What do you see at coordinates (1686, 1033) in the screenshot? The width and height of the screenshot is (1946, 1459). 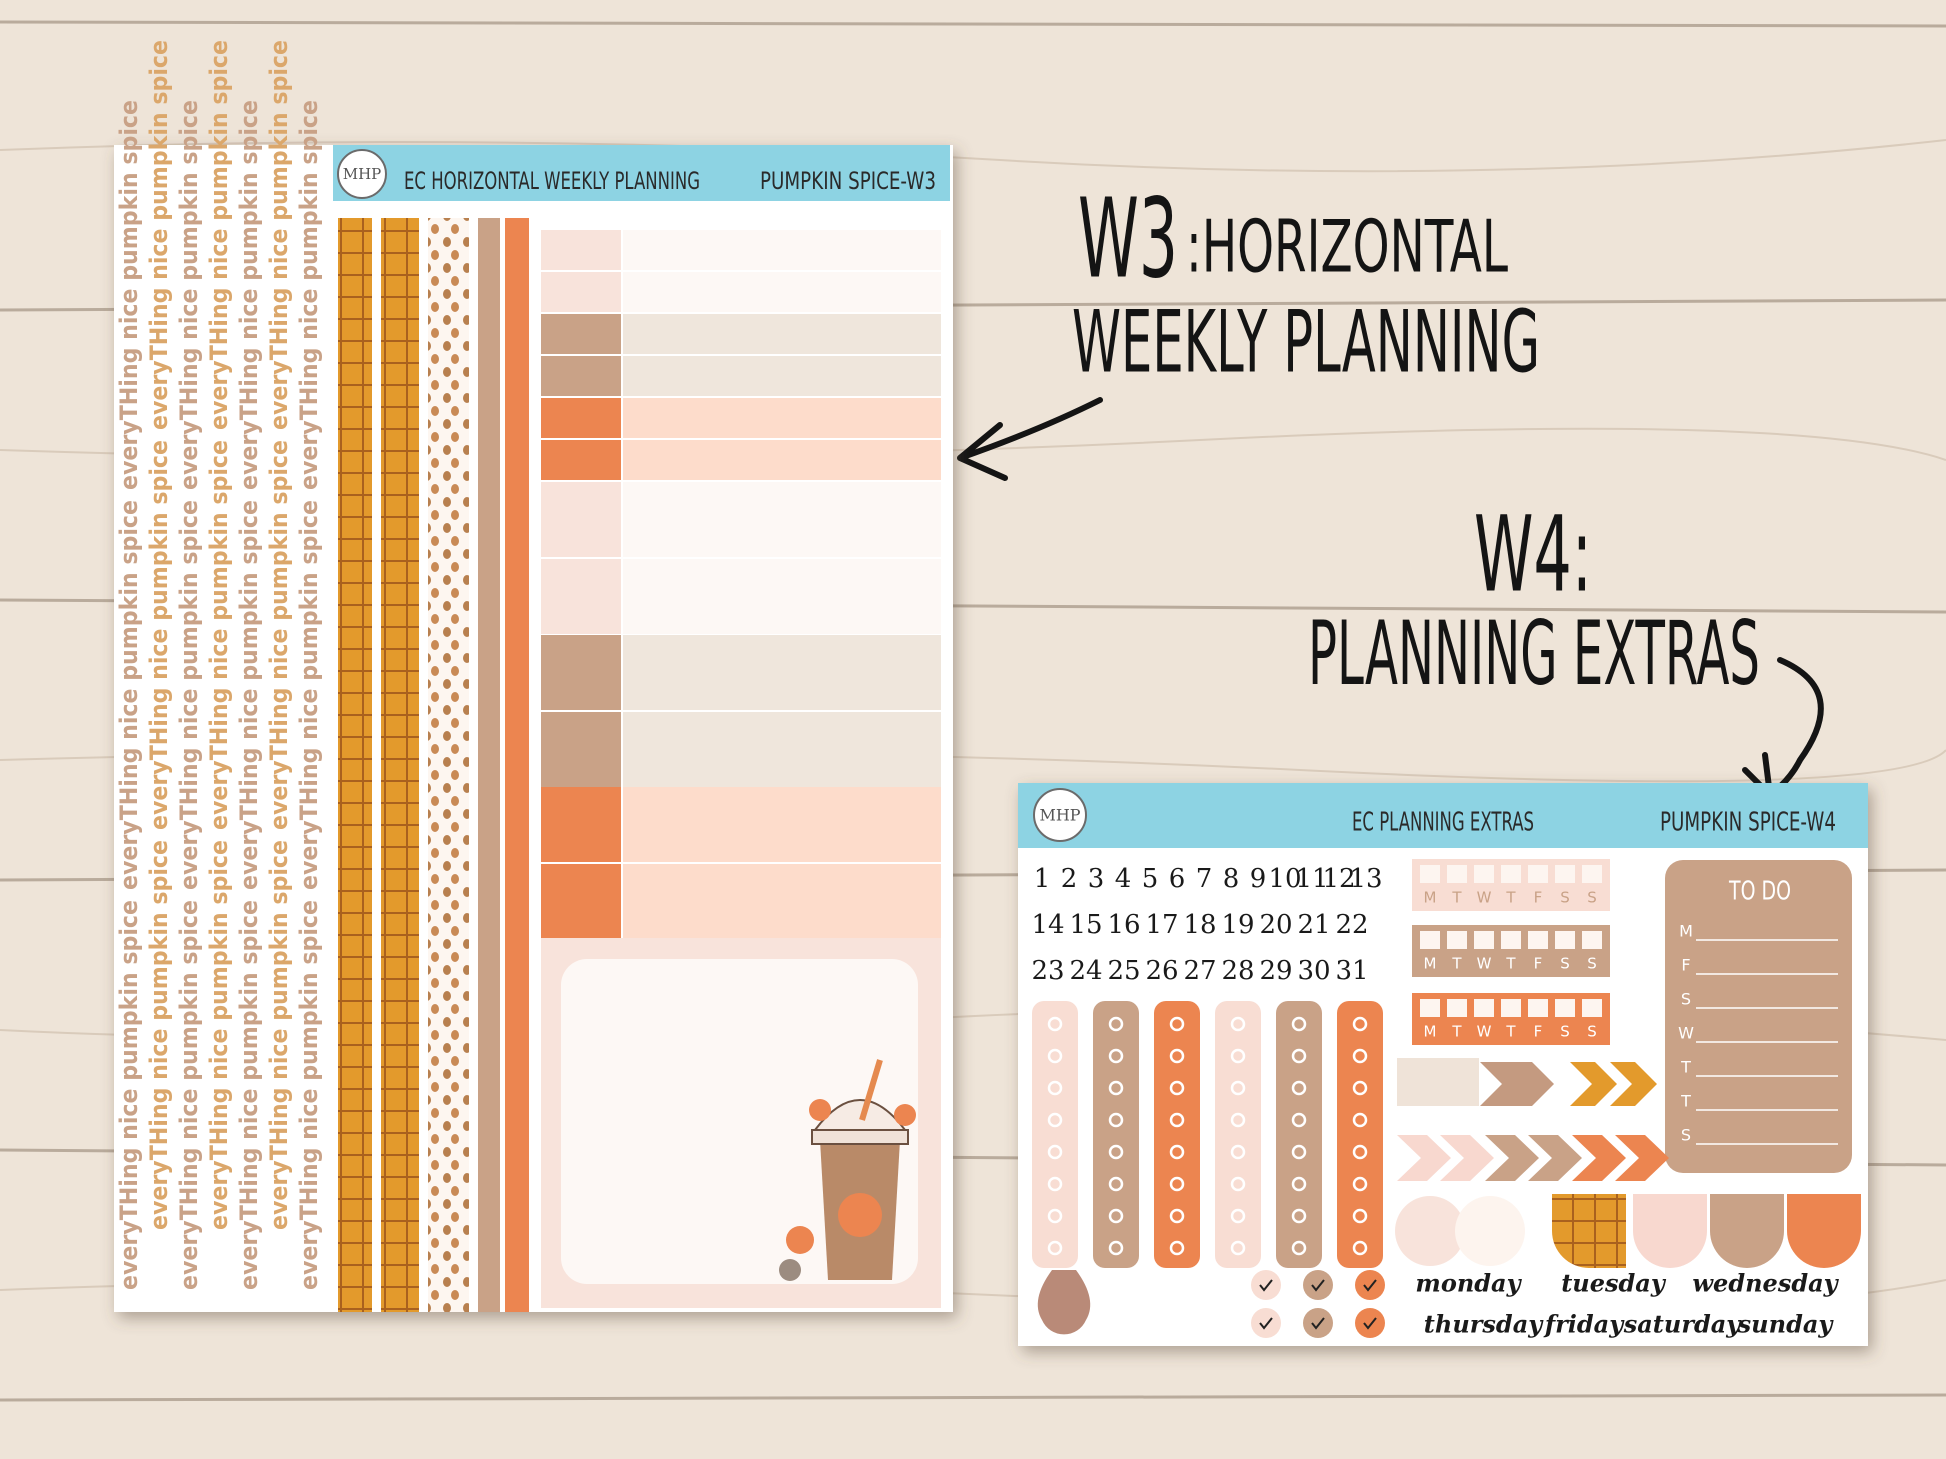 I see `todo-day: W` at bounding box center [1686, 1033].